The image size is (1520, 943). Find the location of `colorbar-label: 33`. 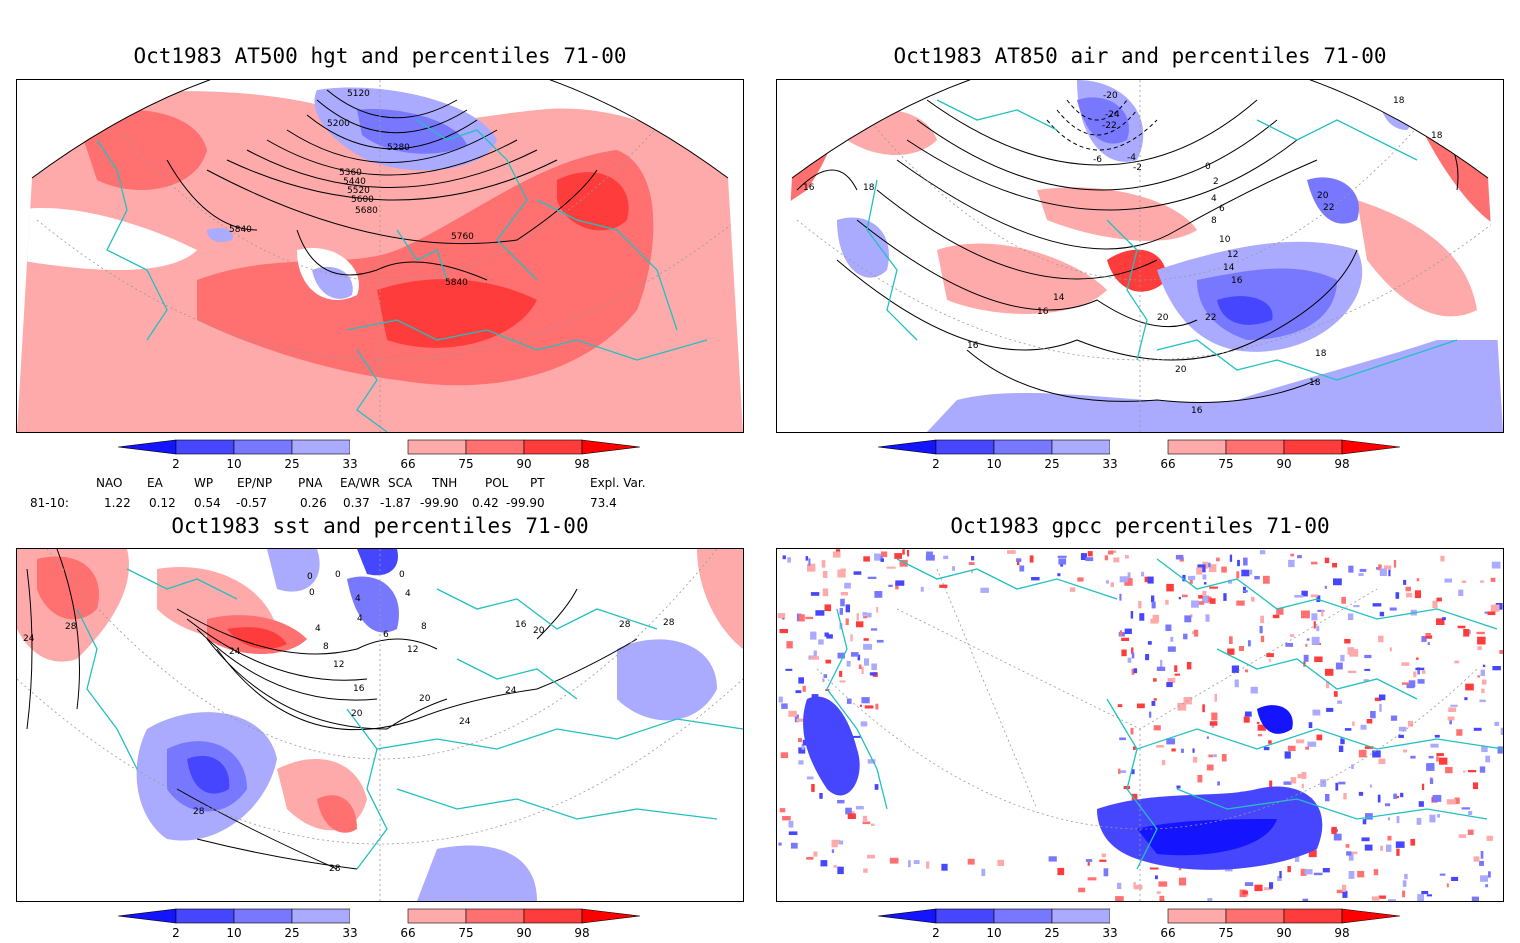

colorbar-label: 33 is located at coordinates (1109, 932).